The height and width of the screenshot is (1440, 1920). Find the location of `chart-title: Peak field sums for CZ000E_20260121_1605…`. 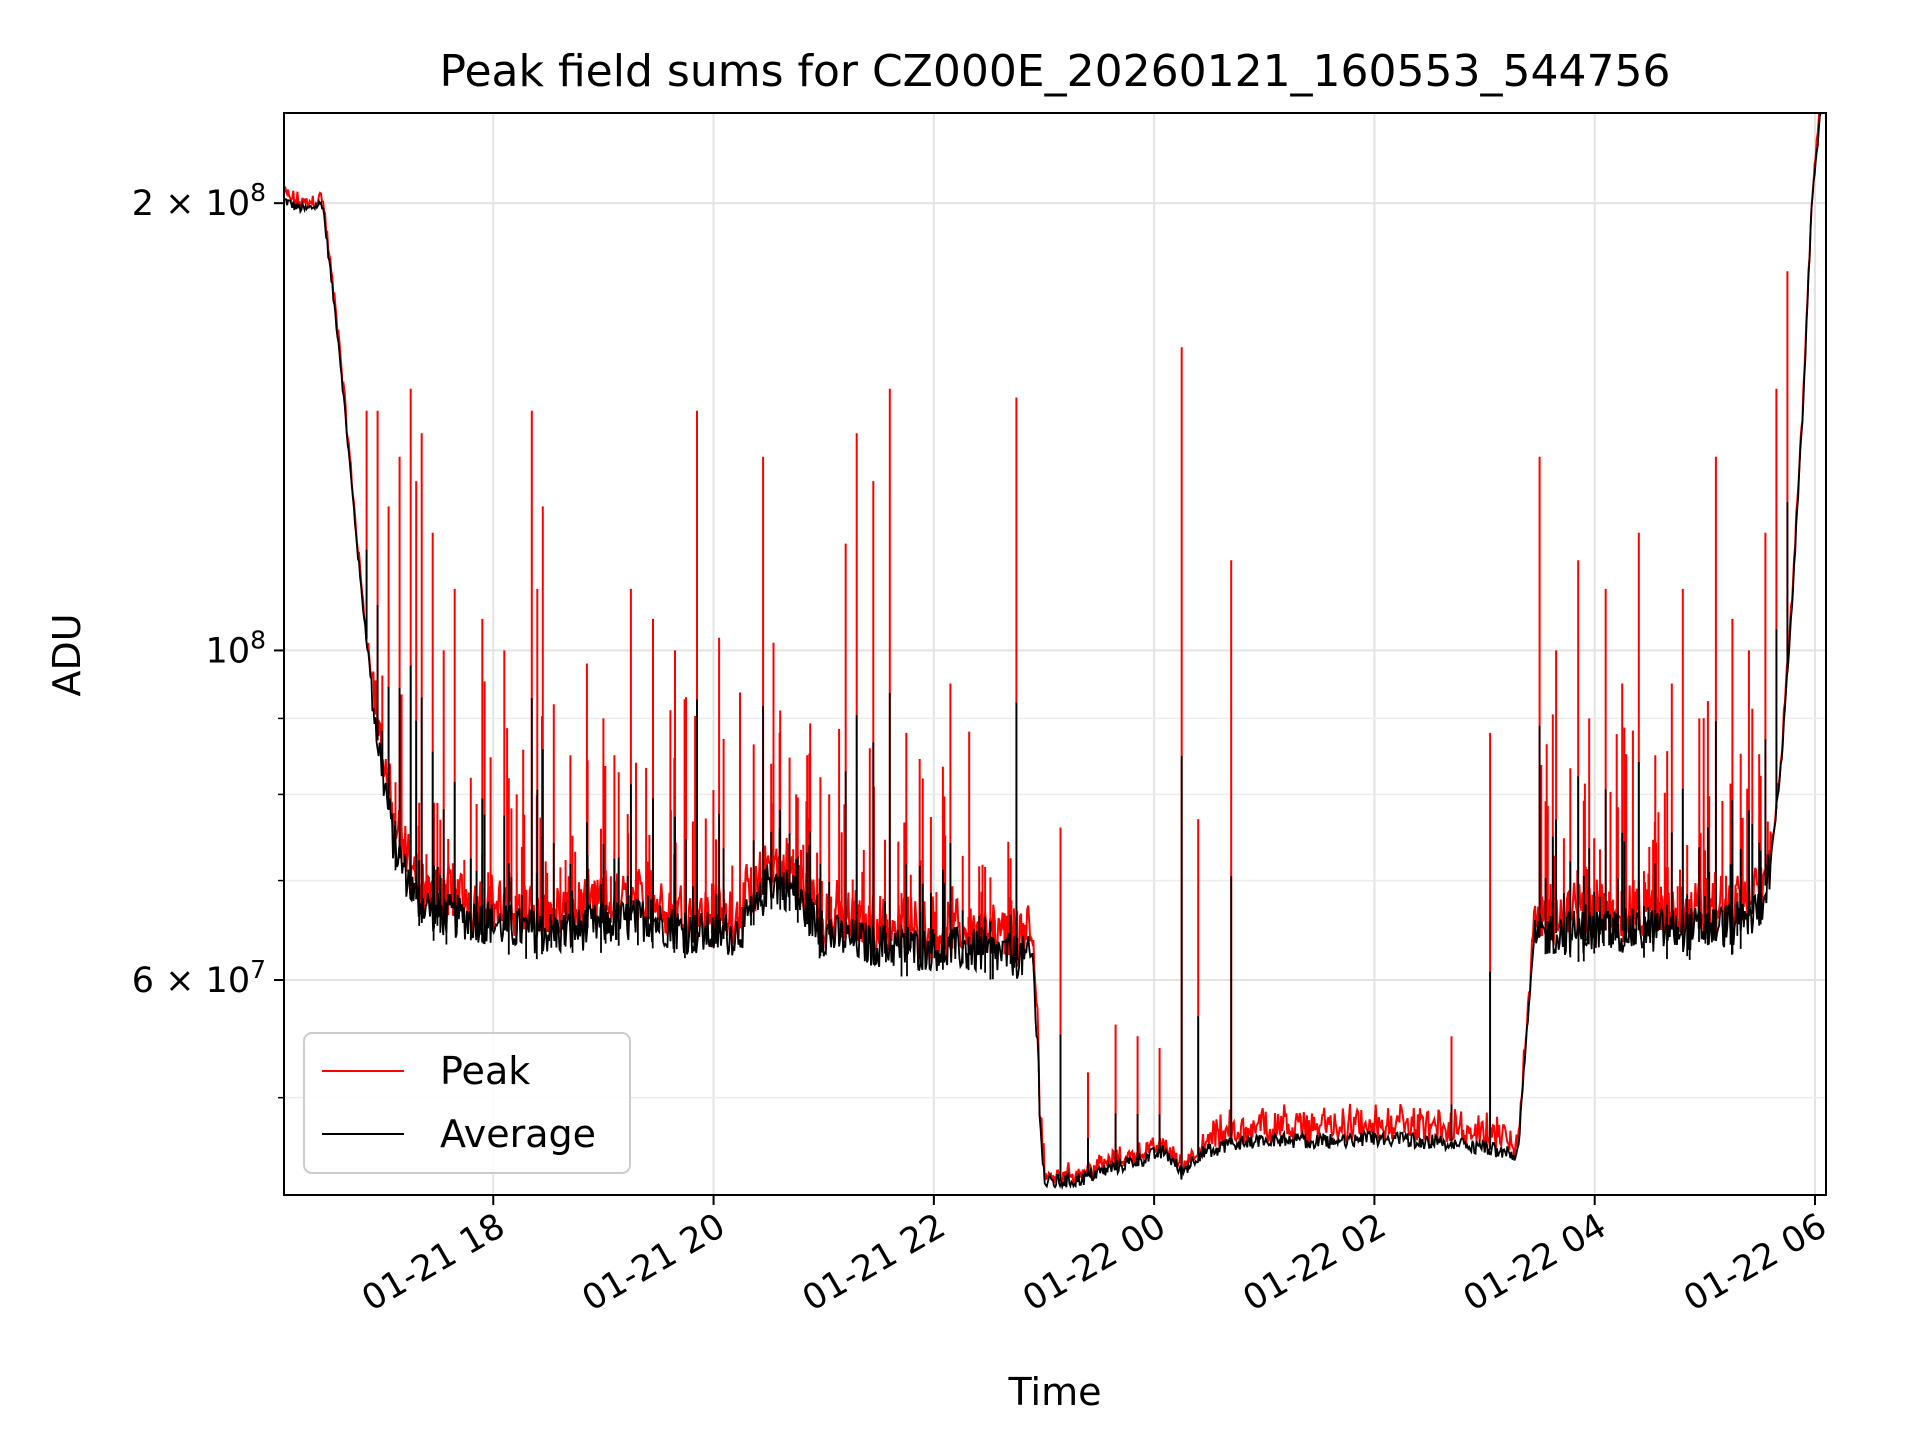

chart-title: Peak field sums for CZ000E_20260121_1605… is located at coordinates (1055, 71).